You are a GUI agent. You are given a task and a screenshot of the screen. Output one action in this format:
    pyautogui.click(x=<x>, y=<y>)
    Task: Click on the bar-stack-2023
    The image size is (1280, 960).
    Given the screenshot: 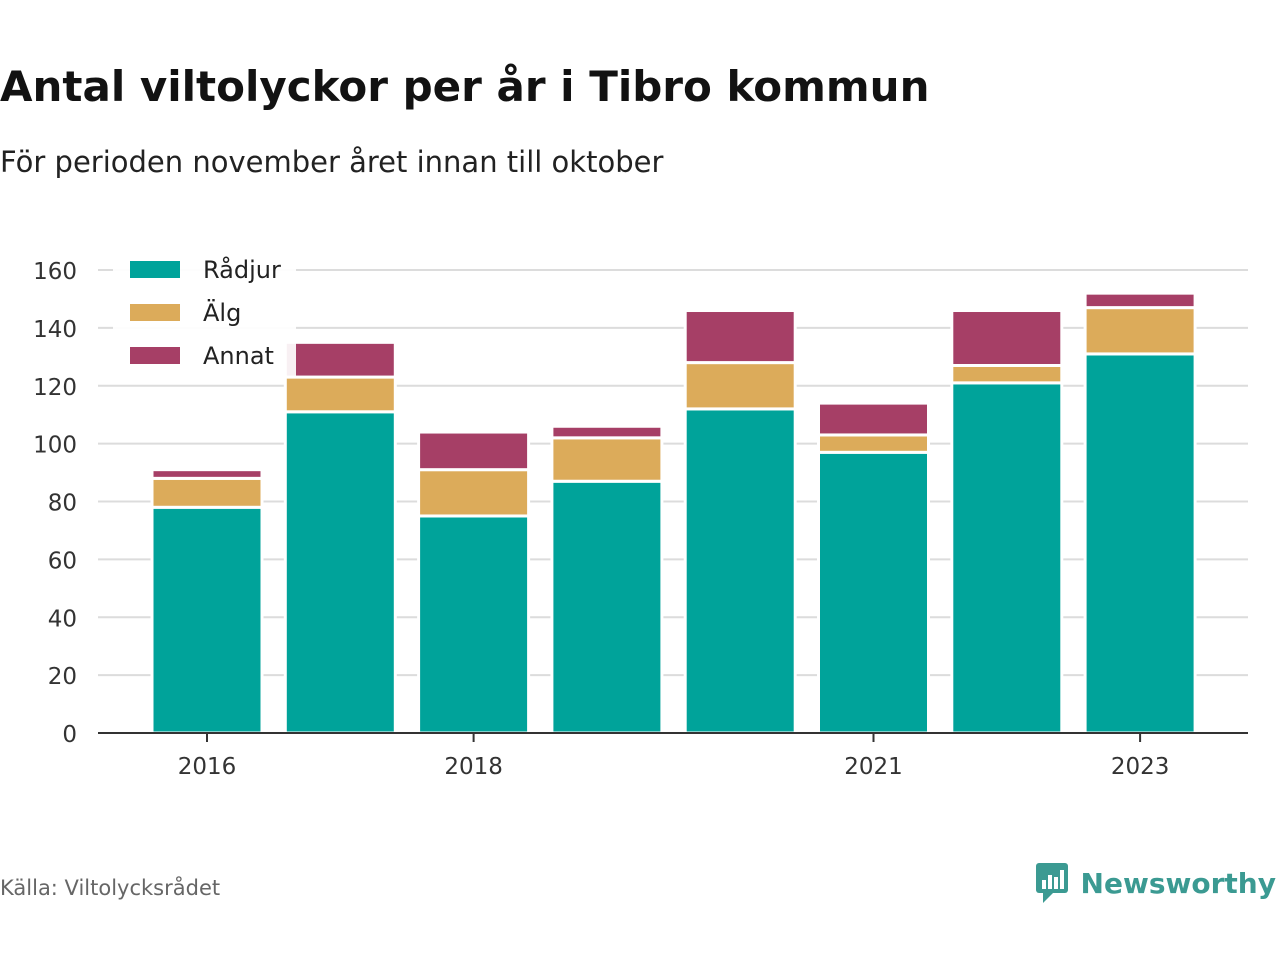 What is the action you would take?
    pyautogui.click(x=1140, y=513)
    